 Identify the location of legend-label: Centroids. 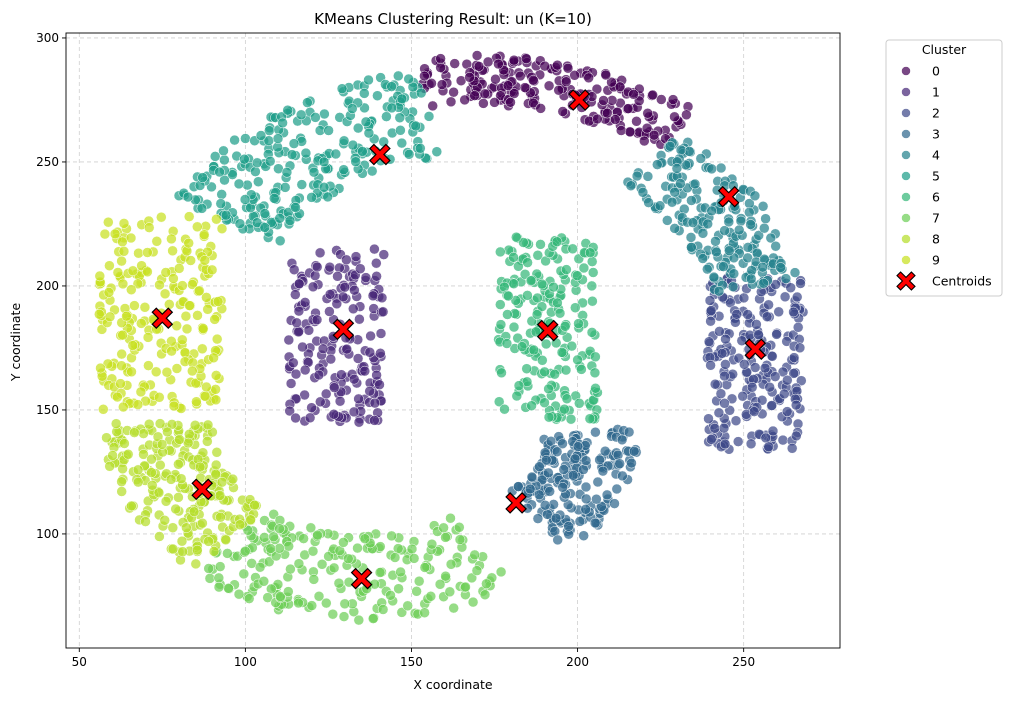
(962, 281).